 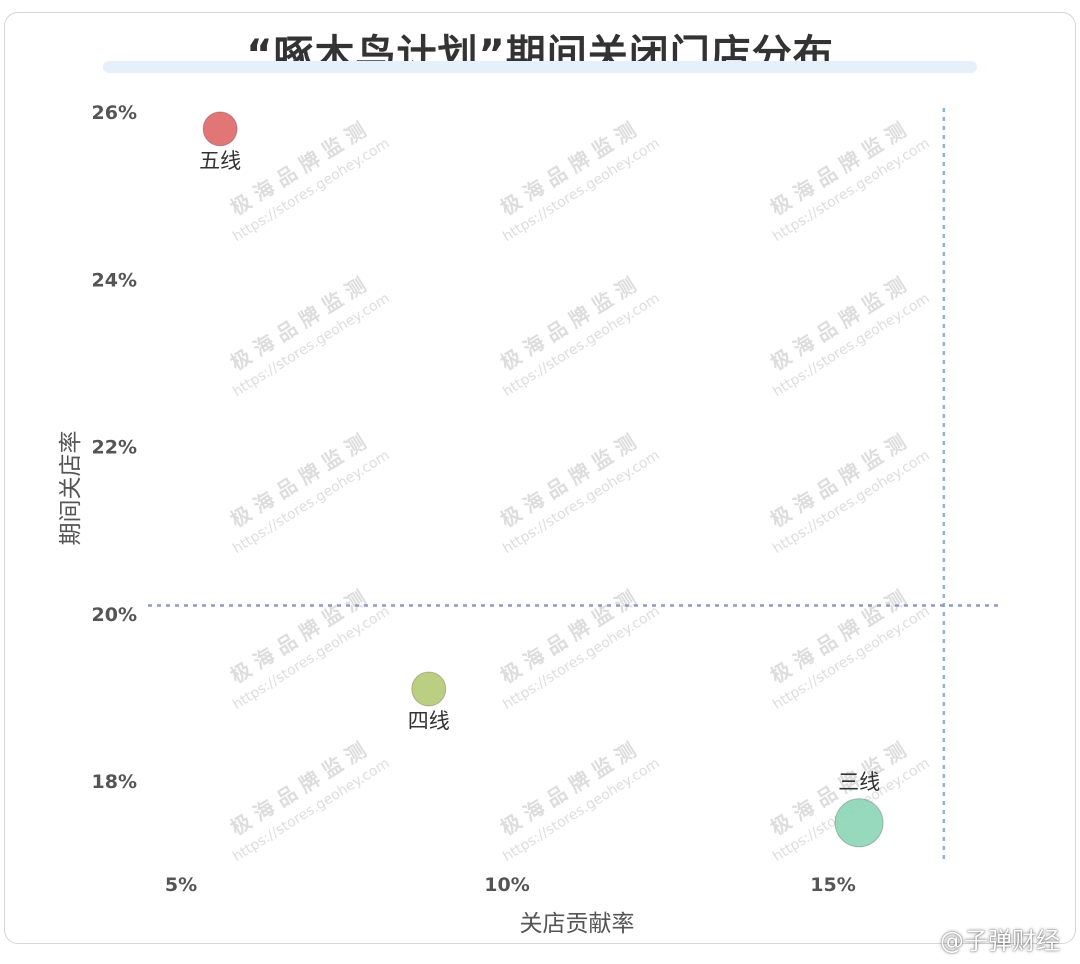 What do you see at coordinates (1000, 941) in the screenshot?
I see `footer-attribution: @子弹财经` at bounding box center [1000, 941].